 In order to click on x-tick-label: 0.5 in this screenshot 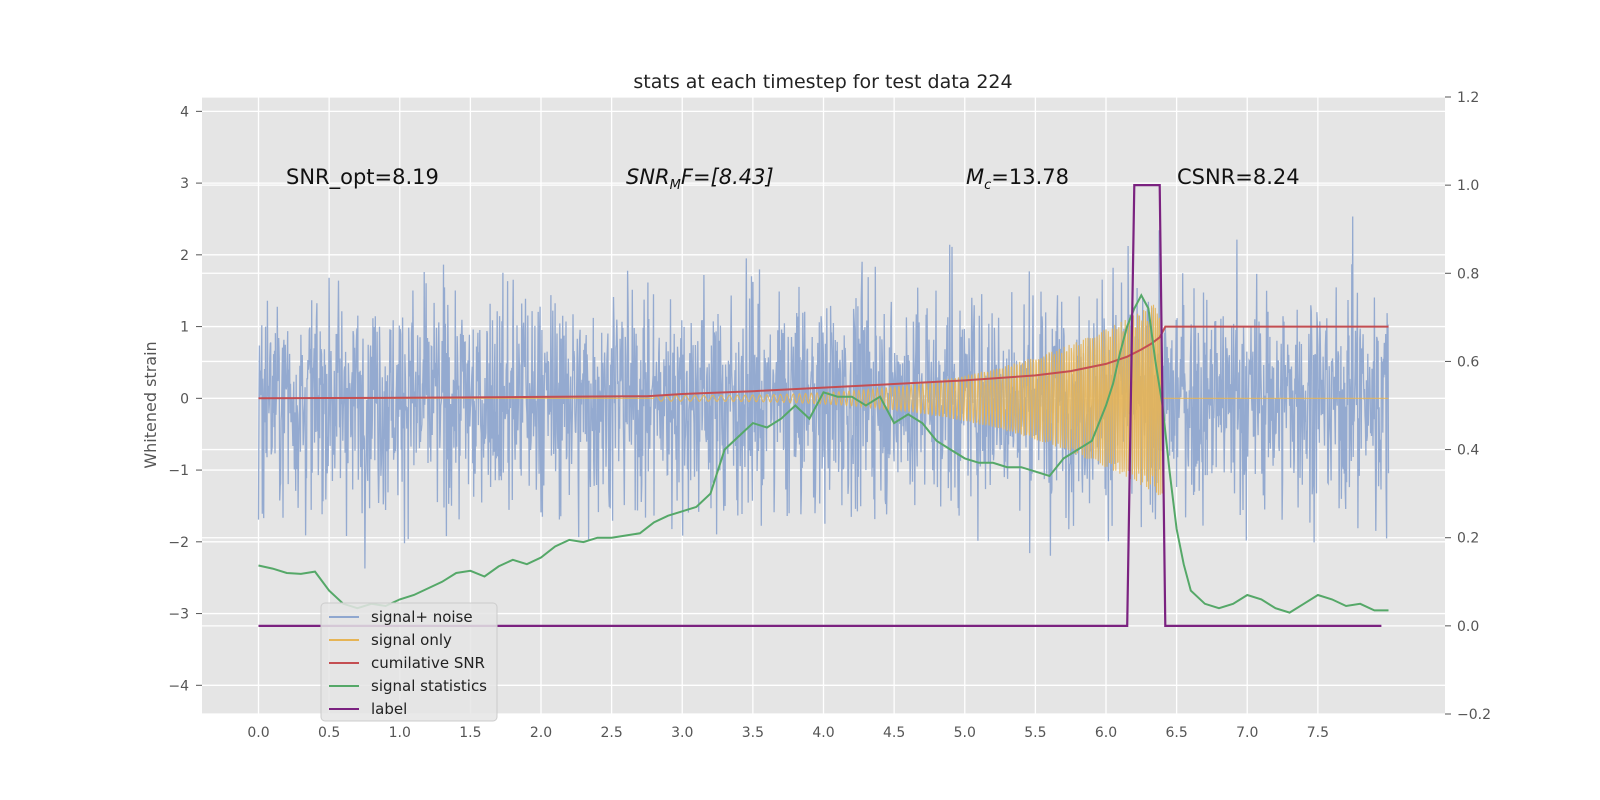, I will do `click(329, 733)`.